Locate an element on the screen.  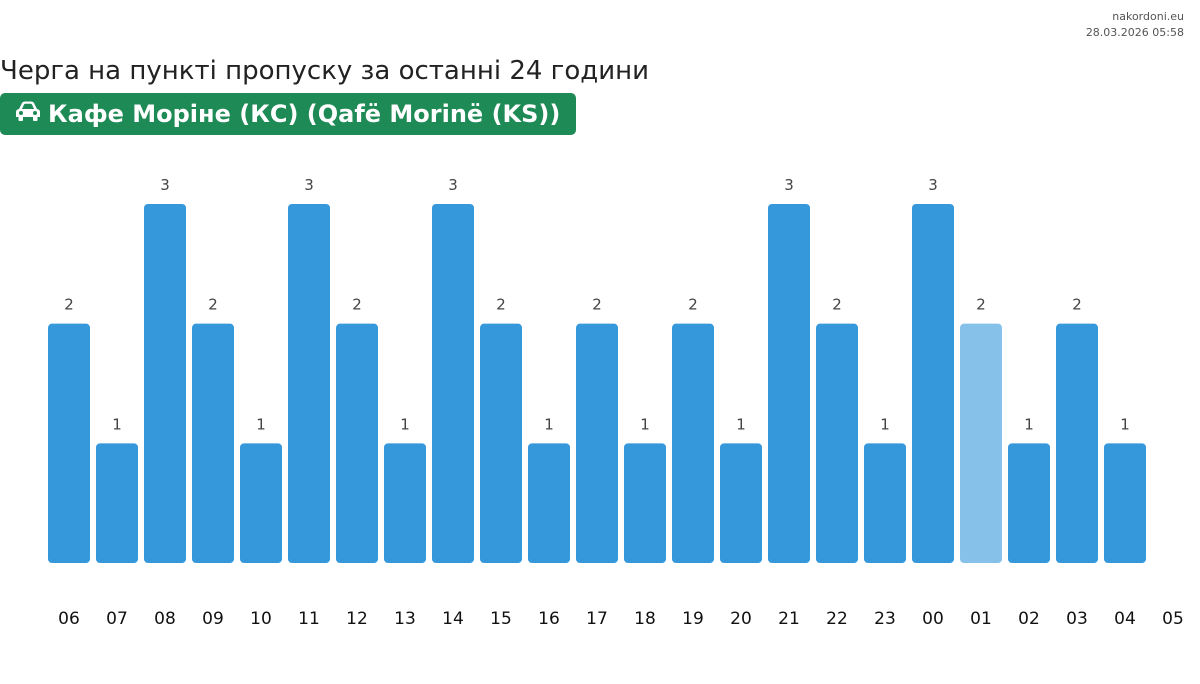
data-label-20: 1 is located at coordinates (741, 424).